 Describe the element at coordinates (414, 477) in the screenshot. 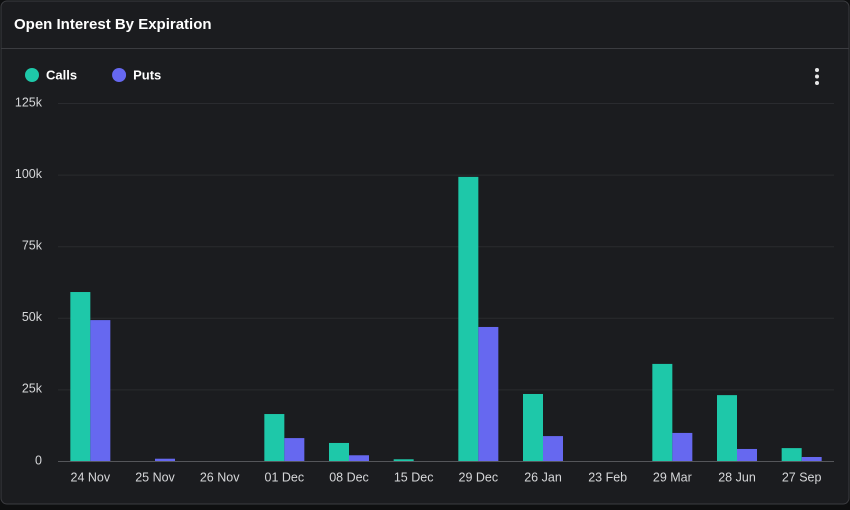

I see `x-tick-label: 15 Dec` at that location.